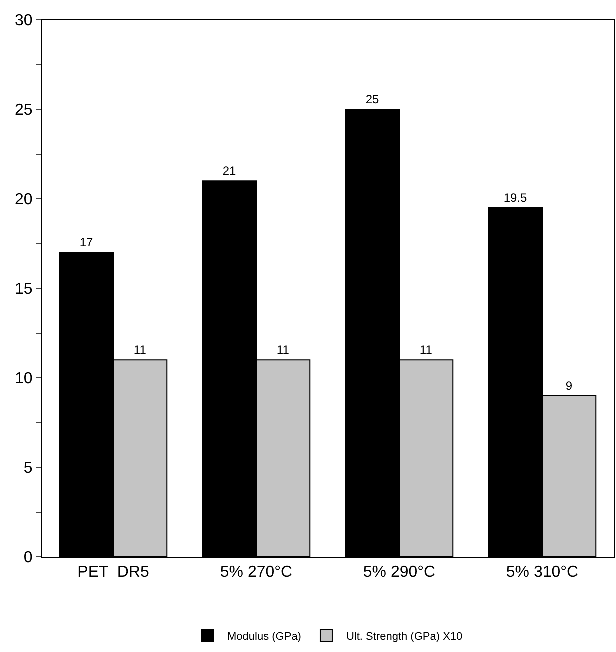 The image size is (616, 652). Describe the element at coordinates (114, 573) in the screenshot. I see `x-tick-label: PET DR5` at that location.